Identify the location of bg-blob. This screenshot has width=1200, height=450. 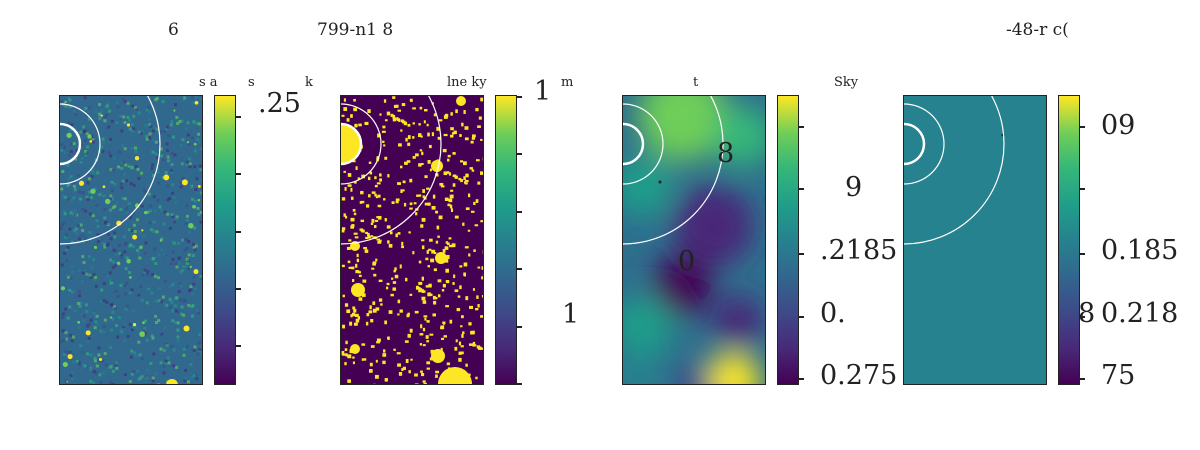
(643, 367).